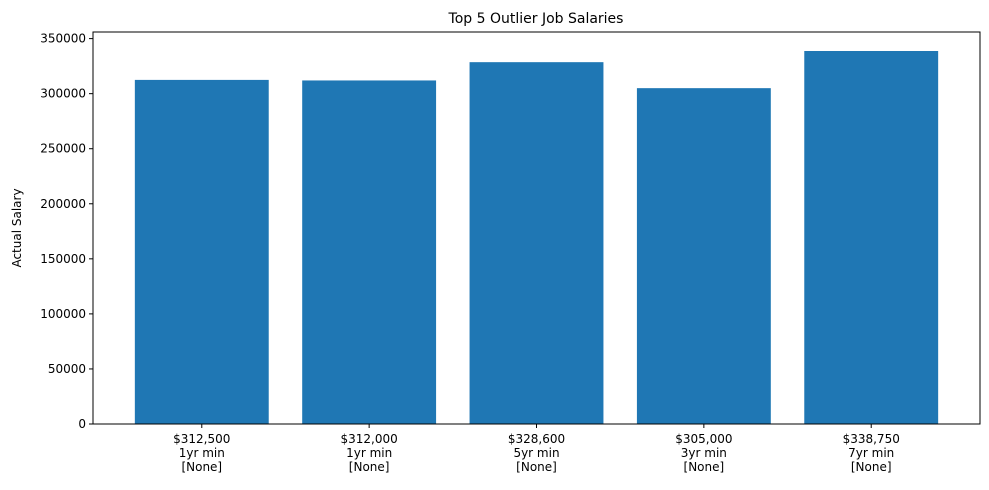 The height and width of the screenshot is (490, 989). What do you see at coordinates (63, 314) in the screenshot?
I see `y-tick-label: 100000` at bounding box center [63, 314].